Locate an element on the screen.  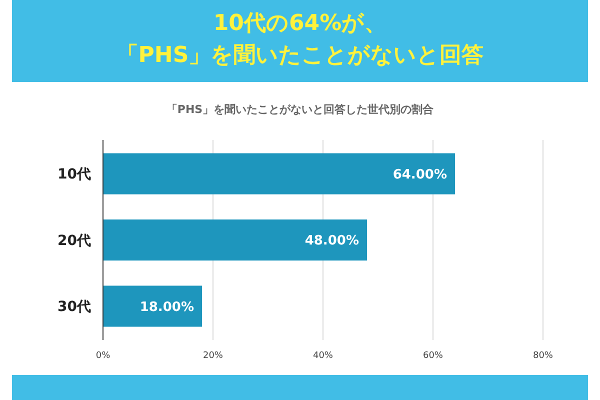
y-tick-label: 20代 is located at coordinates (74, 240).